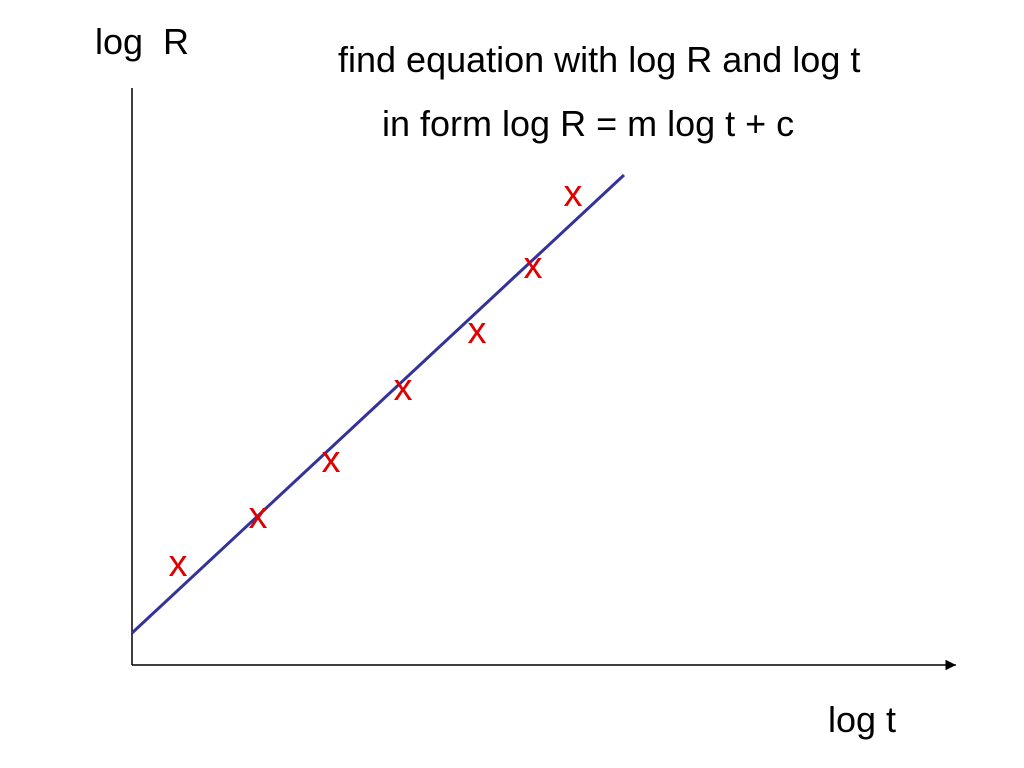  Describe the element at coordinates (599, 59) in the screenshot. I see `note-line: find equation with log R and log t` at that location.